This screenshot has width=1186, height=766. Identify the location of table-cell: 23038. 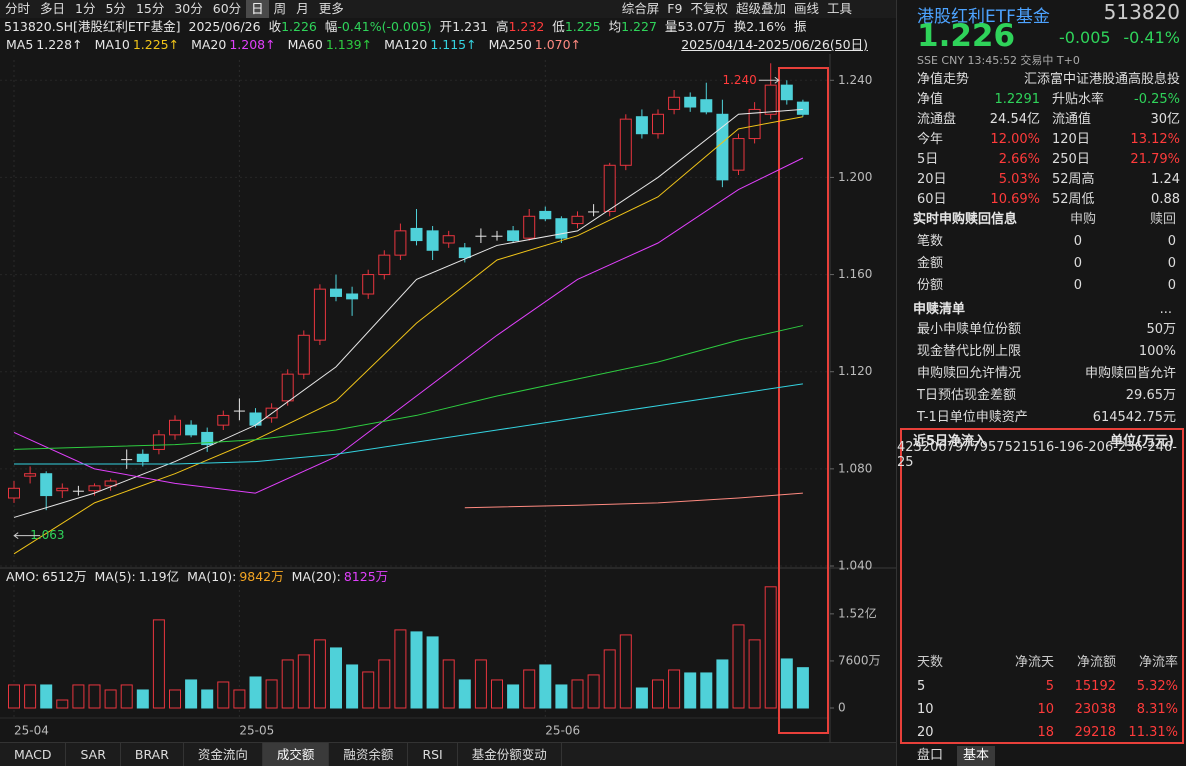
(1095, 709).